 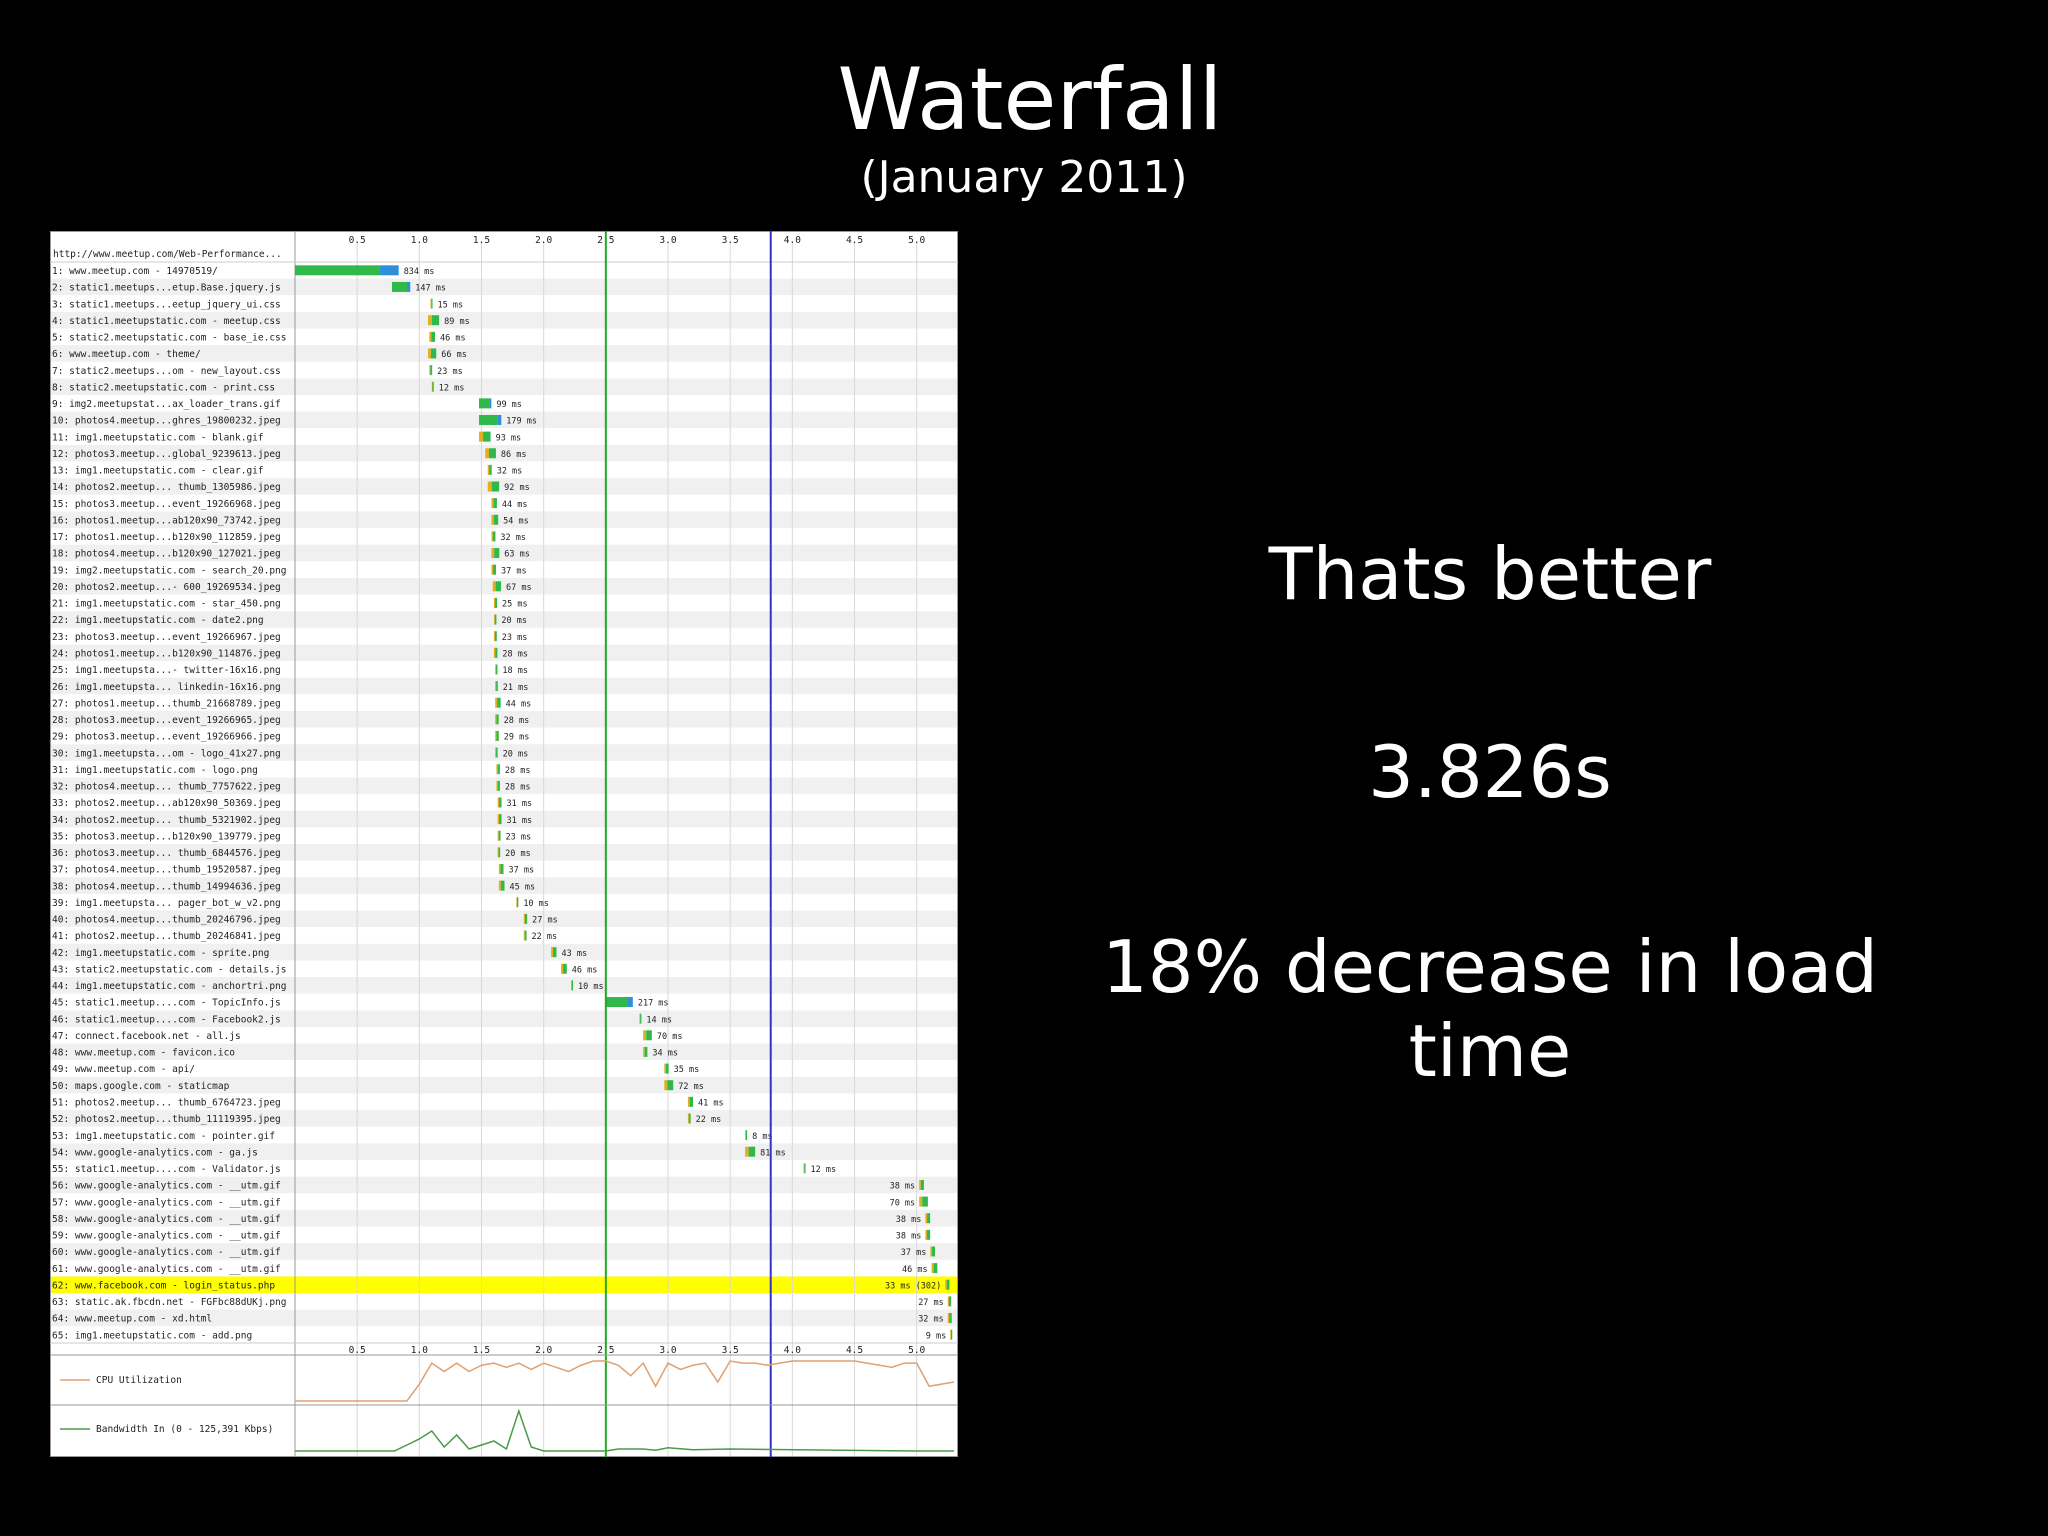 I want to click on request-label: 59: www.google-analytics.com - __utm.gif, so click(x=166, y=1236).